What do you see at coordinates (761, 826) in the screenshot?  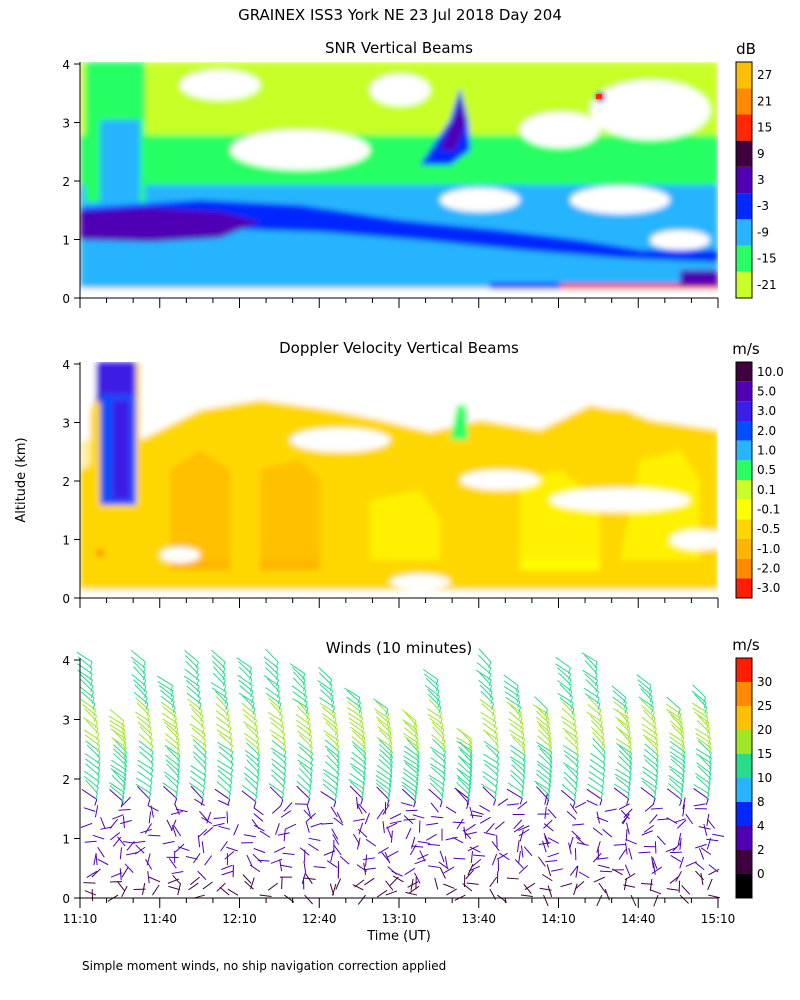 I see `colorbar-label: 4` at bounding box center [761, 826].